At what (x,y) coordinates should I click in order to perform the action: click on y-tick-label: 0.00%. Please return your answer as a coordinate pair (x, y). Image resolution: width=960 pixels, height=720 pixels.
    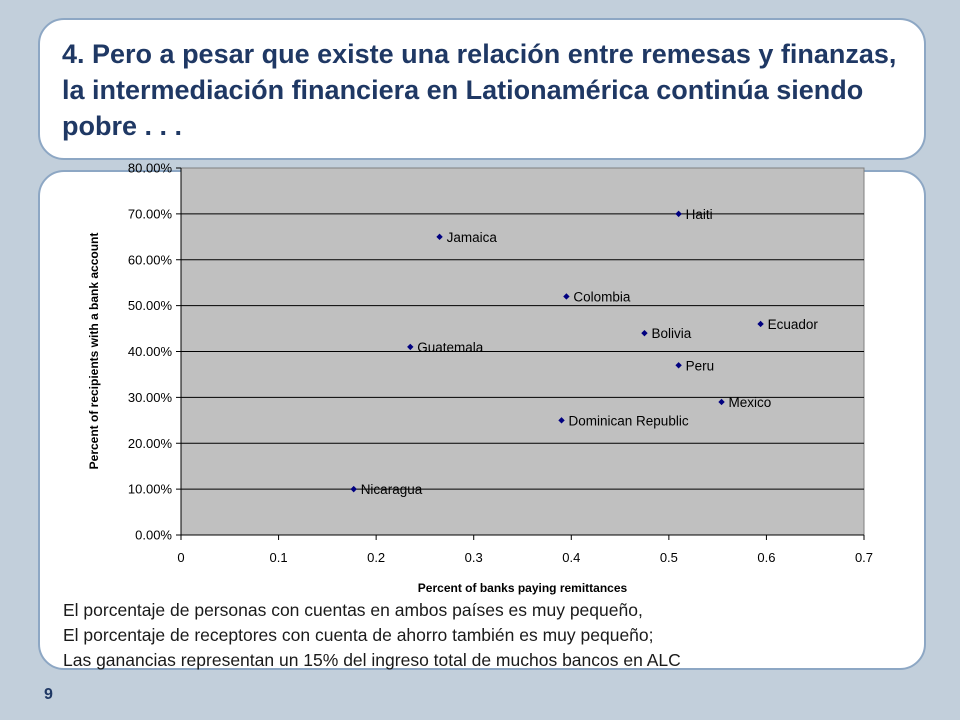
    Looking at the image, I should click on (153, 535).